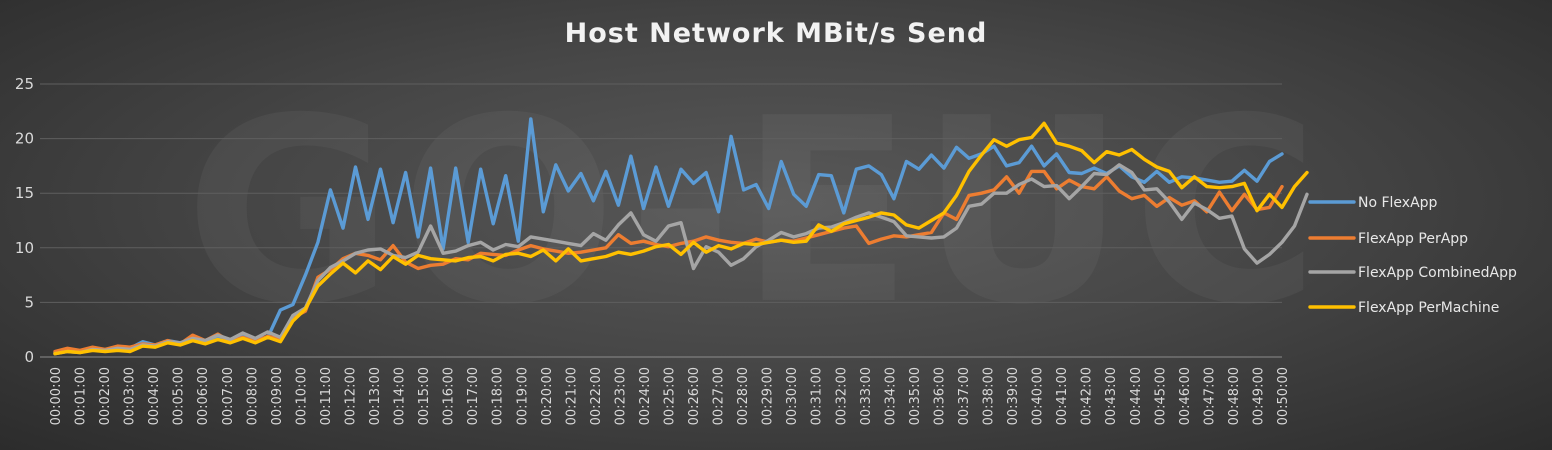  What do you see at coordinates (1398, 203) in the screenshot?
I see `legend-label: No FlexApp` at bounding box center [1398, 203].